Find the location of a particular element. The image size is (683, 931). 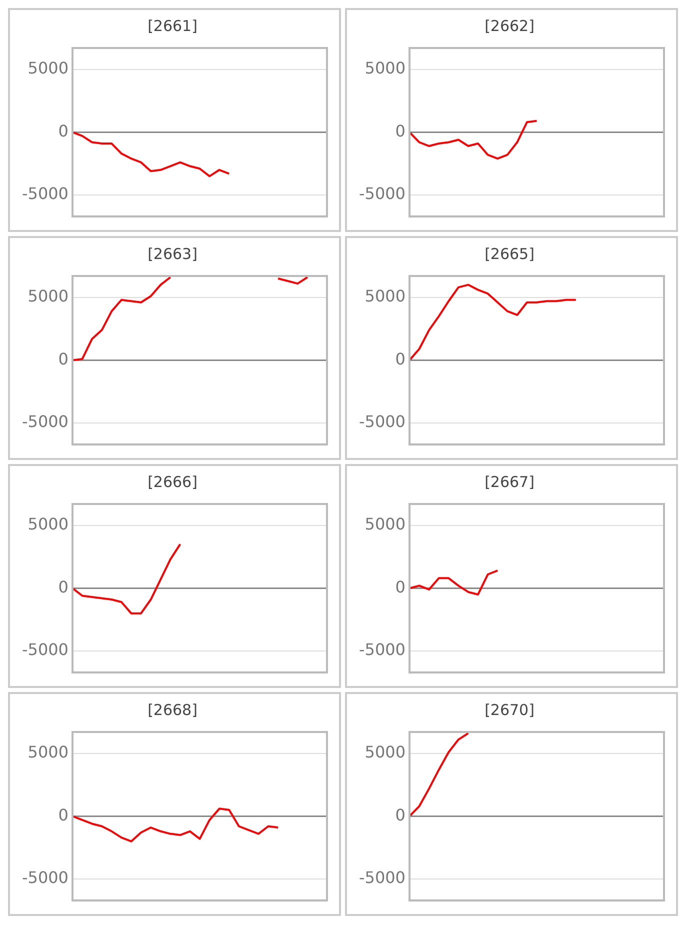

chart-title: [2661] is located at coordinates (173, 25).